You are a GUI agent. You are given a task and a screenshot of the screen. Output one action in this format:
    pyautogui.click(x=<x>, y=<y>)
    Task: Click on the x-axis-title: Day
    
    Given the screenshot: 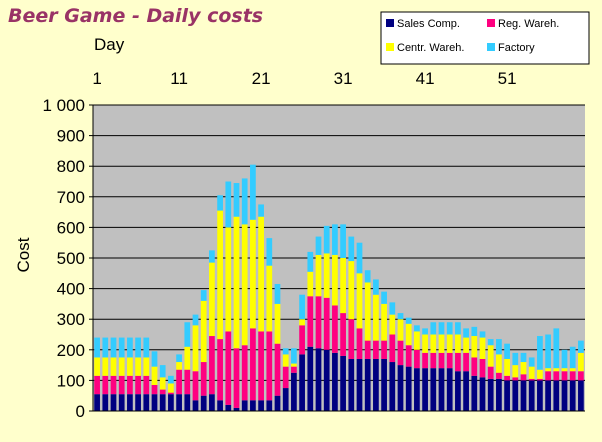 What is the action you would take?
    pyautogui.click(x=109, y=44)
    